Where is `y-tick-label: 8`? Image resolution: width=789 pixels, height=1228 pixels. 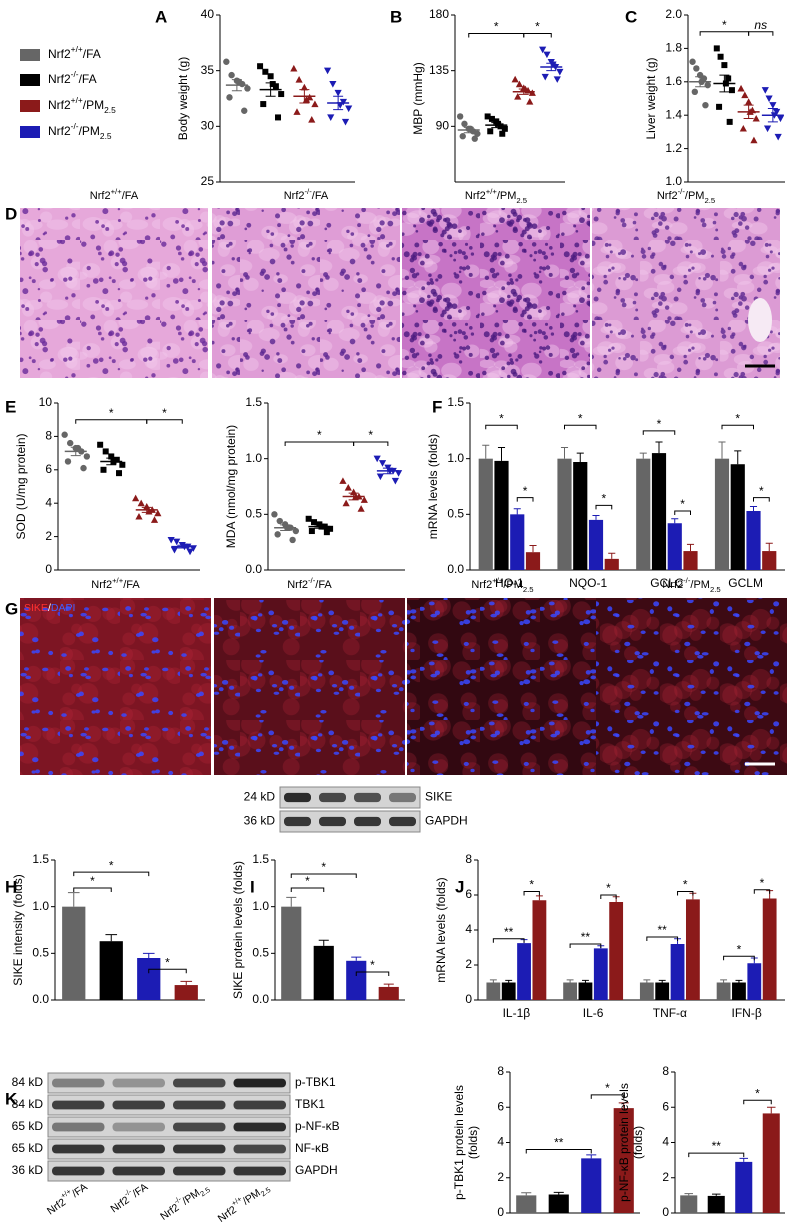
y-tick-label: 8 is located at coordinates (48, 436).